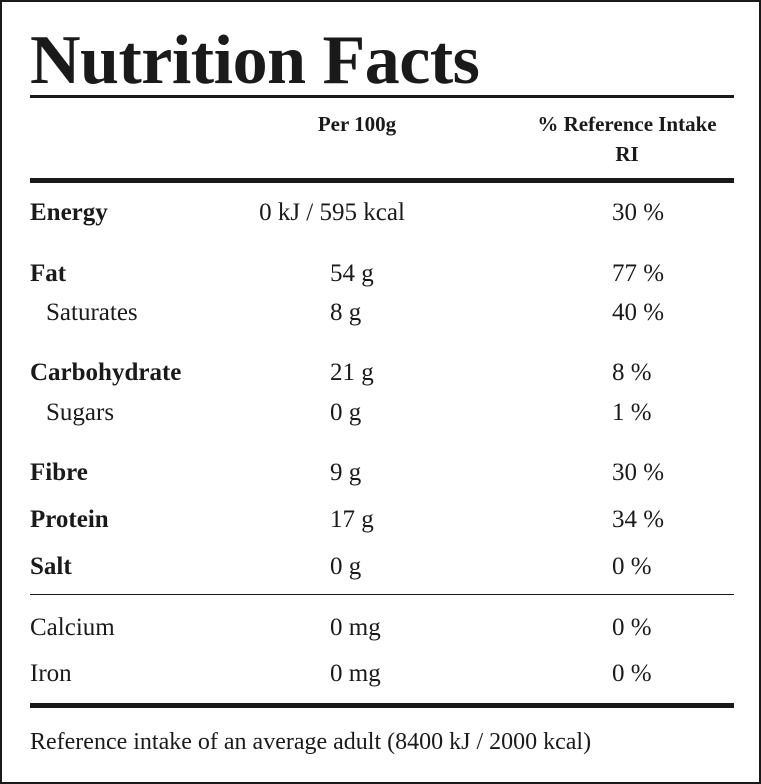 The height and width of the screenshot is (784, 761). Describe the element at coordinates (382, 705) in the screenshot. I see `footer-divider` at that location.